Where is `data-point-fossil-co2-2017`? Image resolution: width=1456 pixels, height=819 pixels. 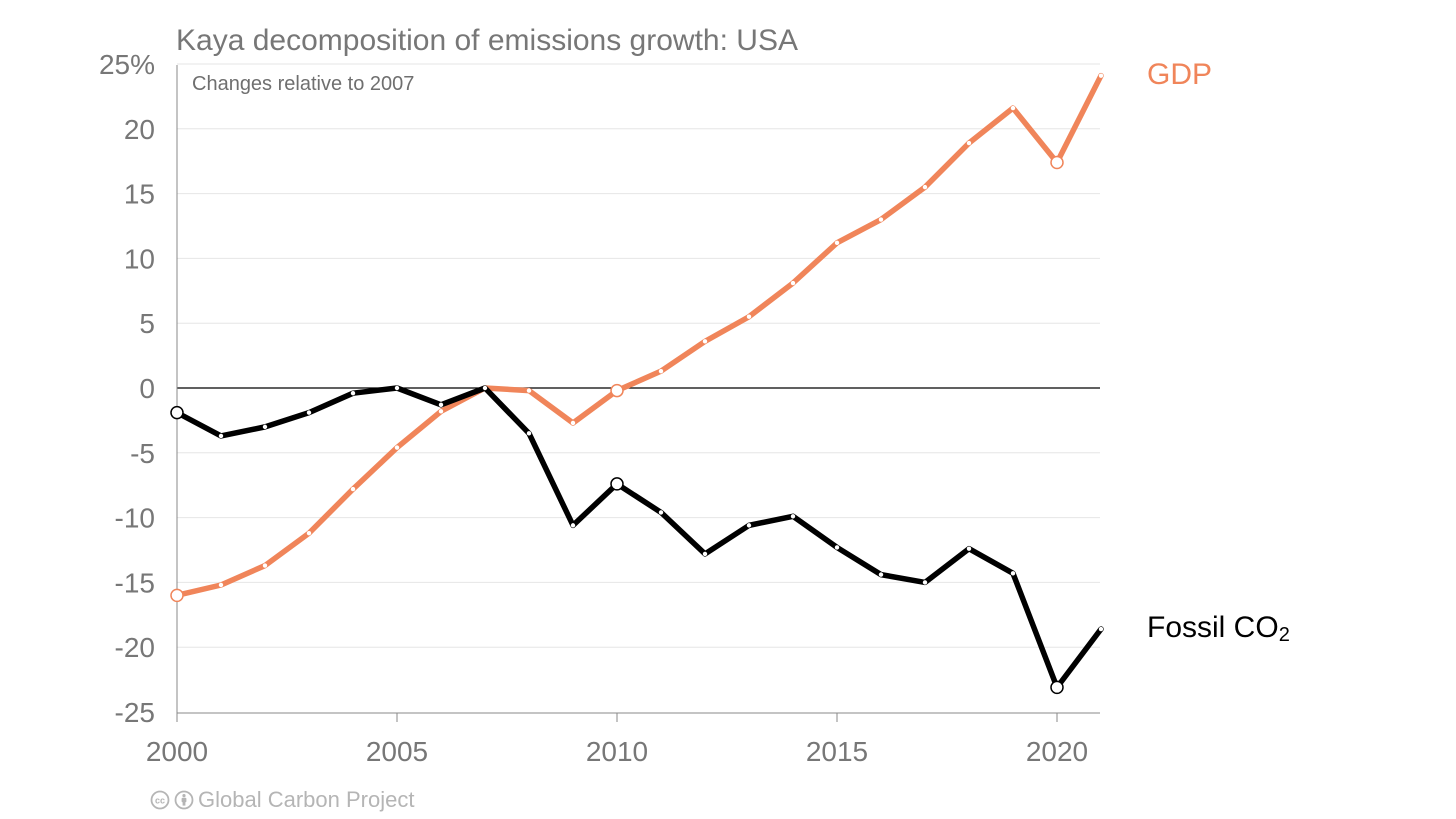 data-point-fossil-co2-2017 is located at coordinates (925, 582).